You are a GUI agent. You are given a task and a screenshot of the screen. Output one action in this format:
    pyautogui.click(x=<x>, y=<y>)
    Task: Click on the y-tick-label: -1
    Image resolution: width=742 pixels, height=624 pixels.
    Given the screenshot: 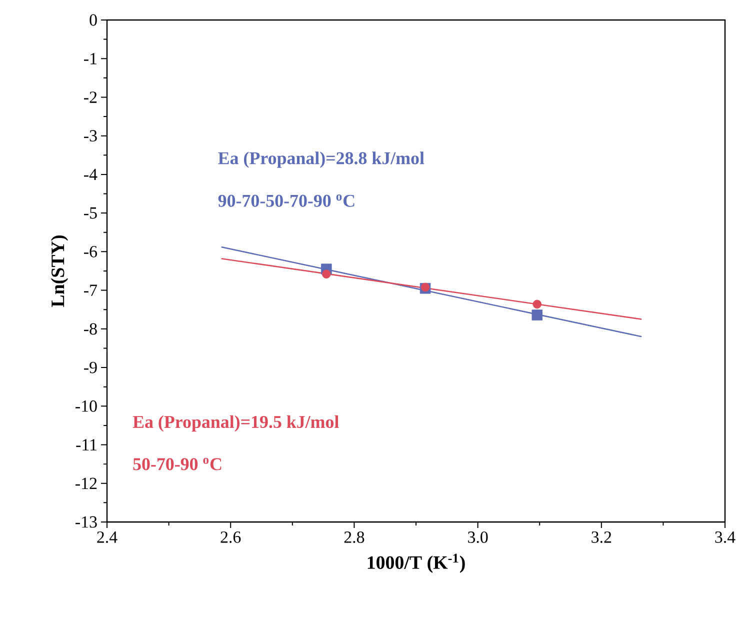 What is the action you would take?
    pyautogui.click(x=90, y=58)
    